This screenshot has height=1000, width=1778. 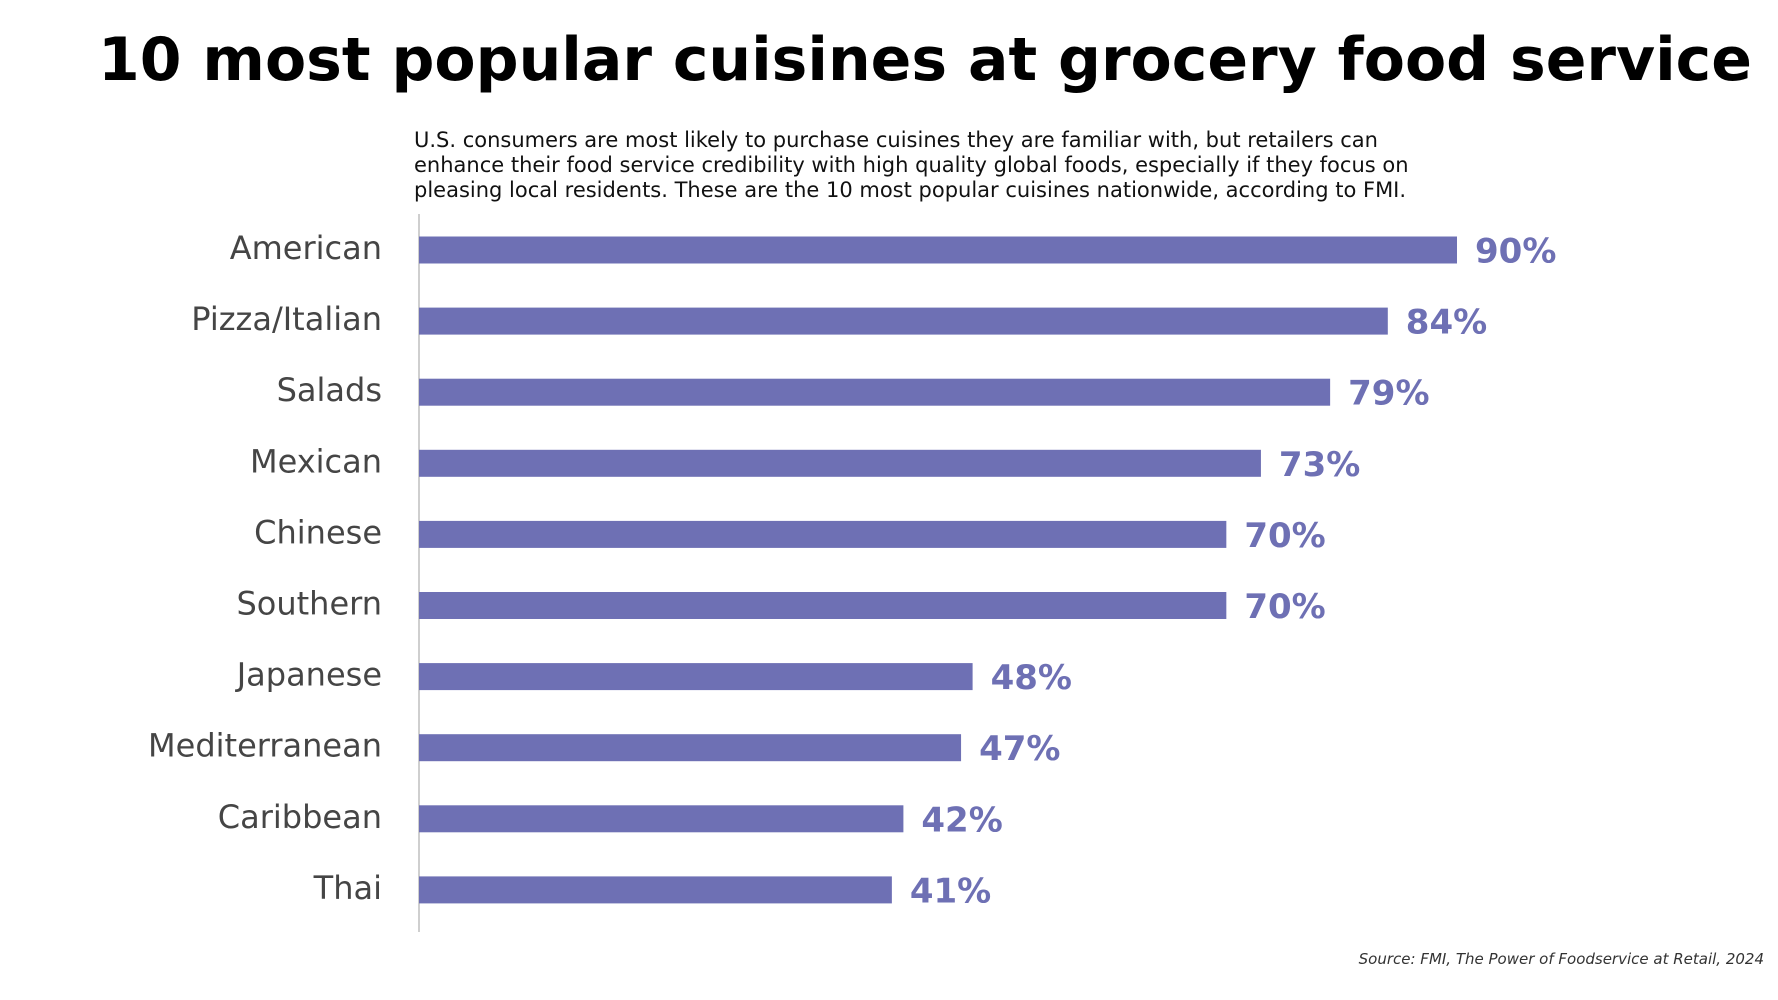 What do you see at coordinates (1388, 394) in the screenshot?
I see `value-label: 79%` at bounding box center [1388, 394].